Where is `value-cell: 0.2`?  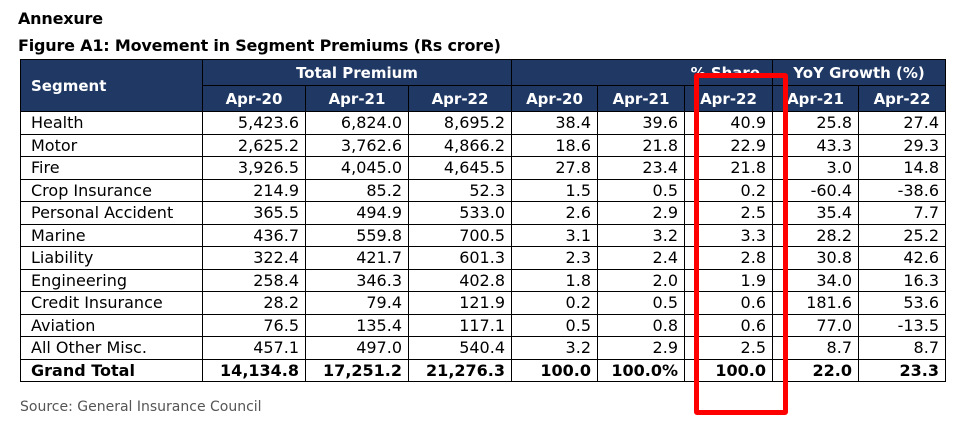 value-cell: 0.2 is located at coordinates (554, 303).